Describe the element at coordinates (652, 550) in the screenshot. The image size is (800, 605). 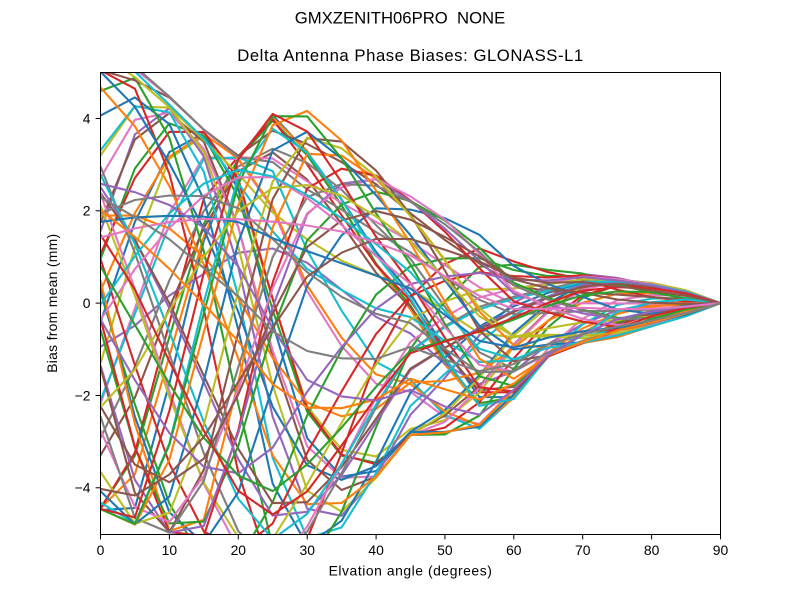
I see `svg-text: 80` at that location.